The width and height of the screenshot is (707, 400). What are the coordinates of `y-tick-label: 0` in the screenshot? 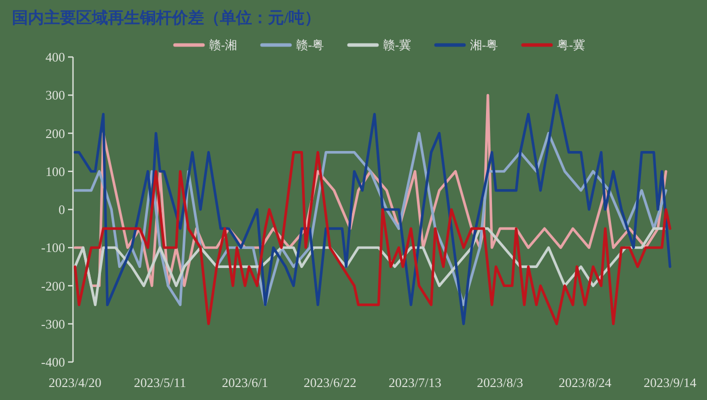 It's located at (61, 209).